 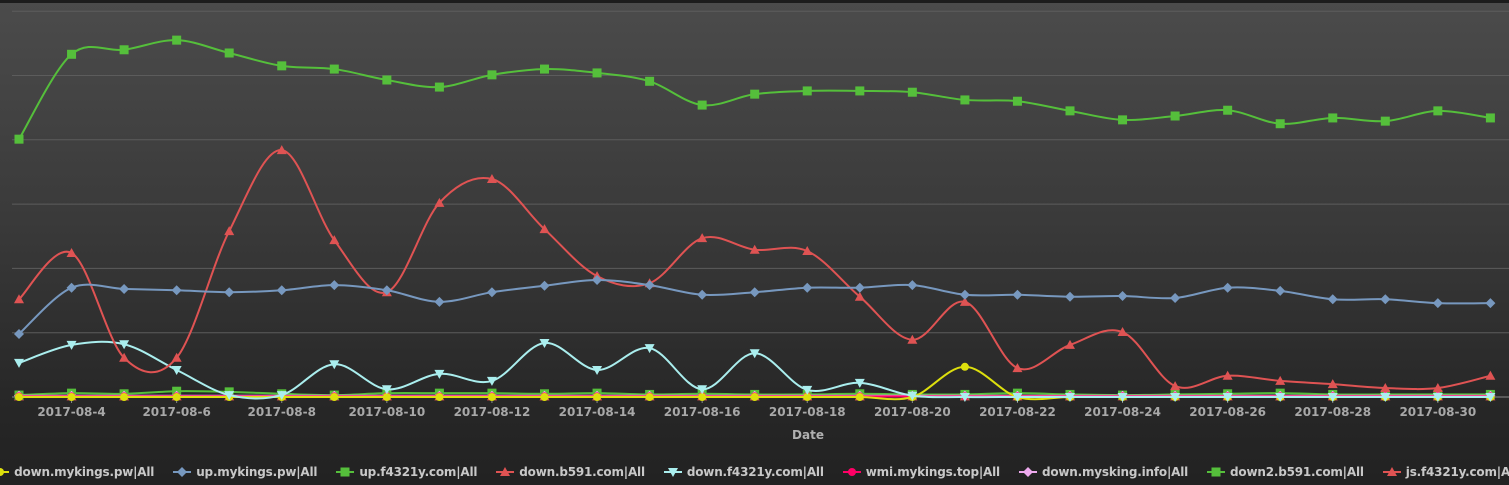 I want to click on legend-item: up.mykings.pw|All, so click(x=245, y=472).